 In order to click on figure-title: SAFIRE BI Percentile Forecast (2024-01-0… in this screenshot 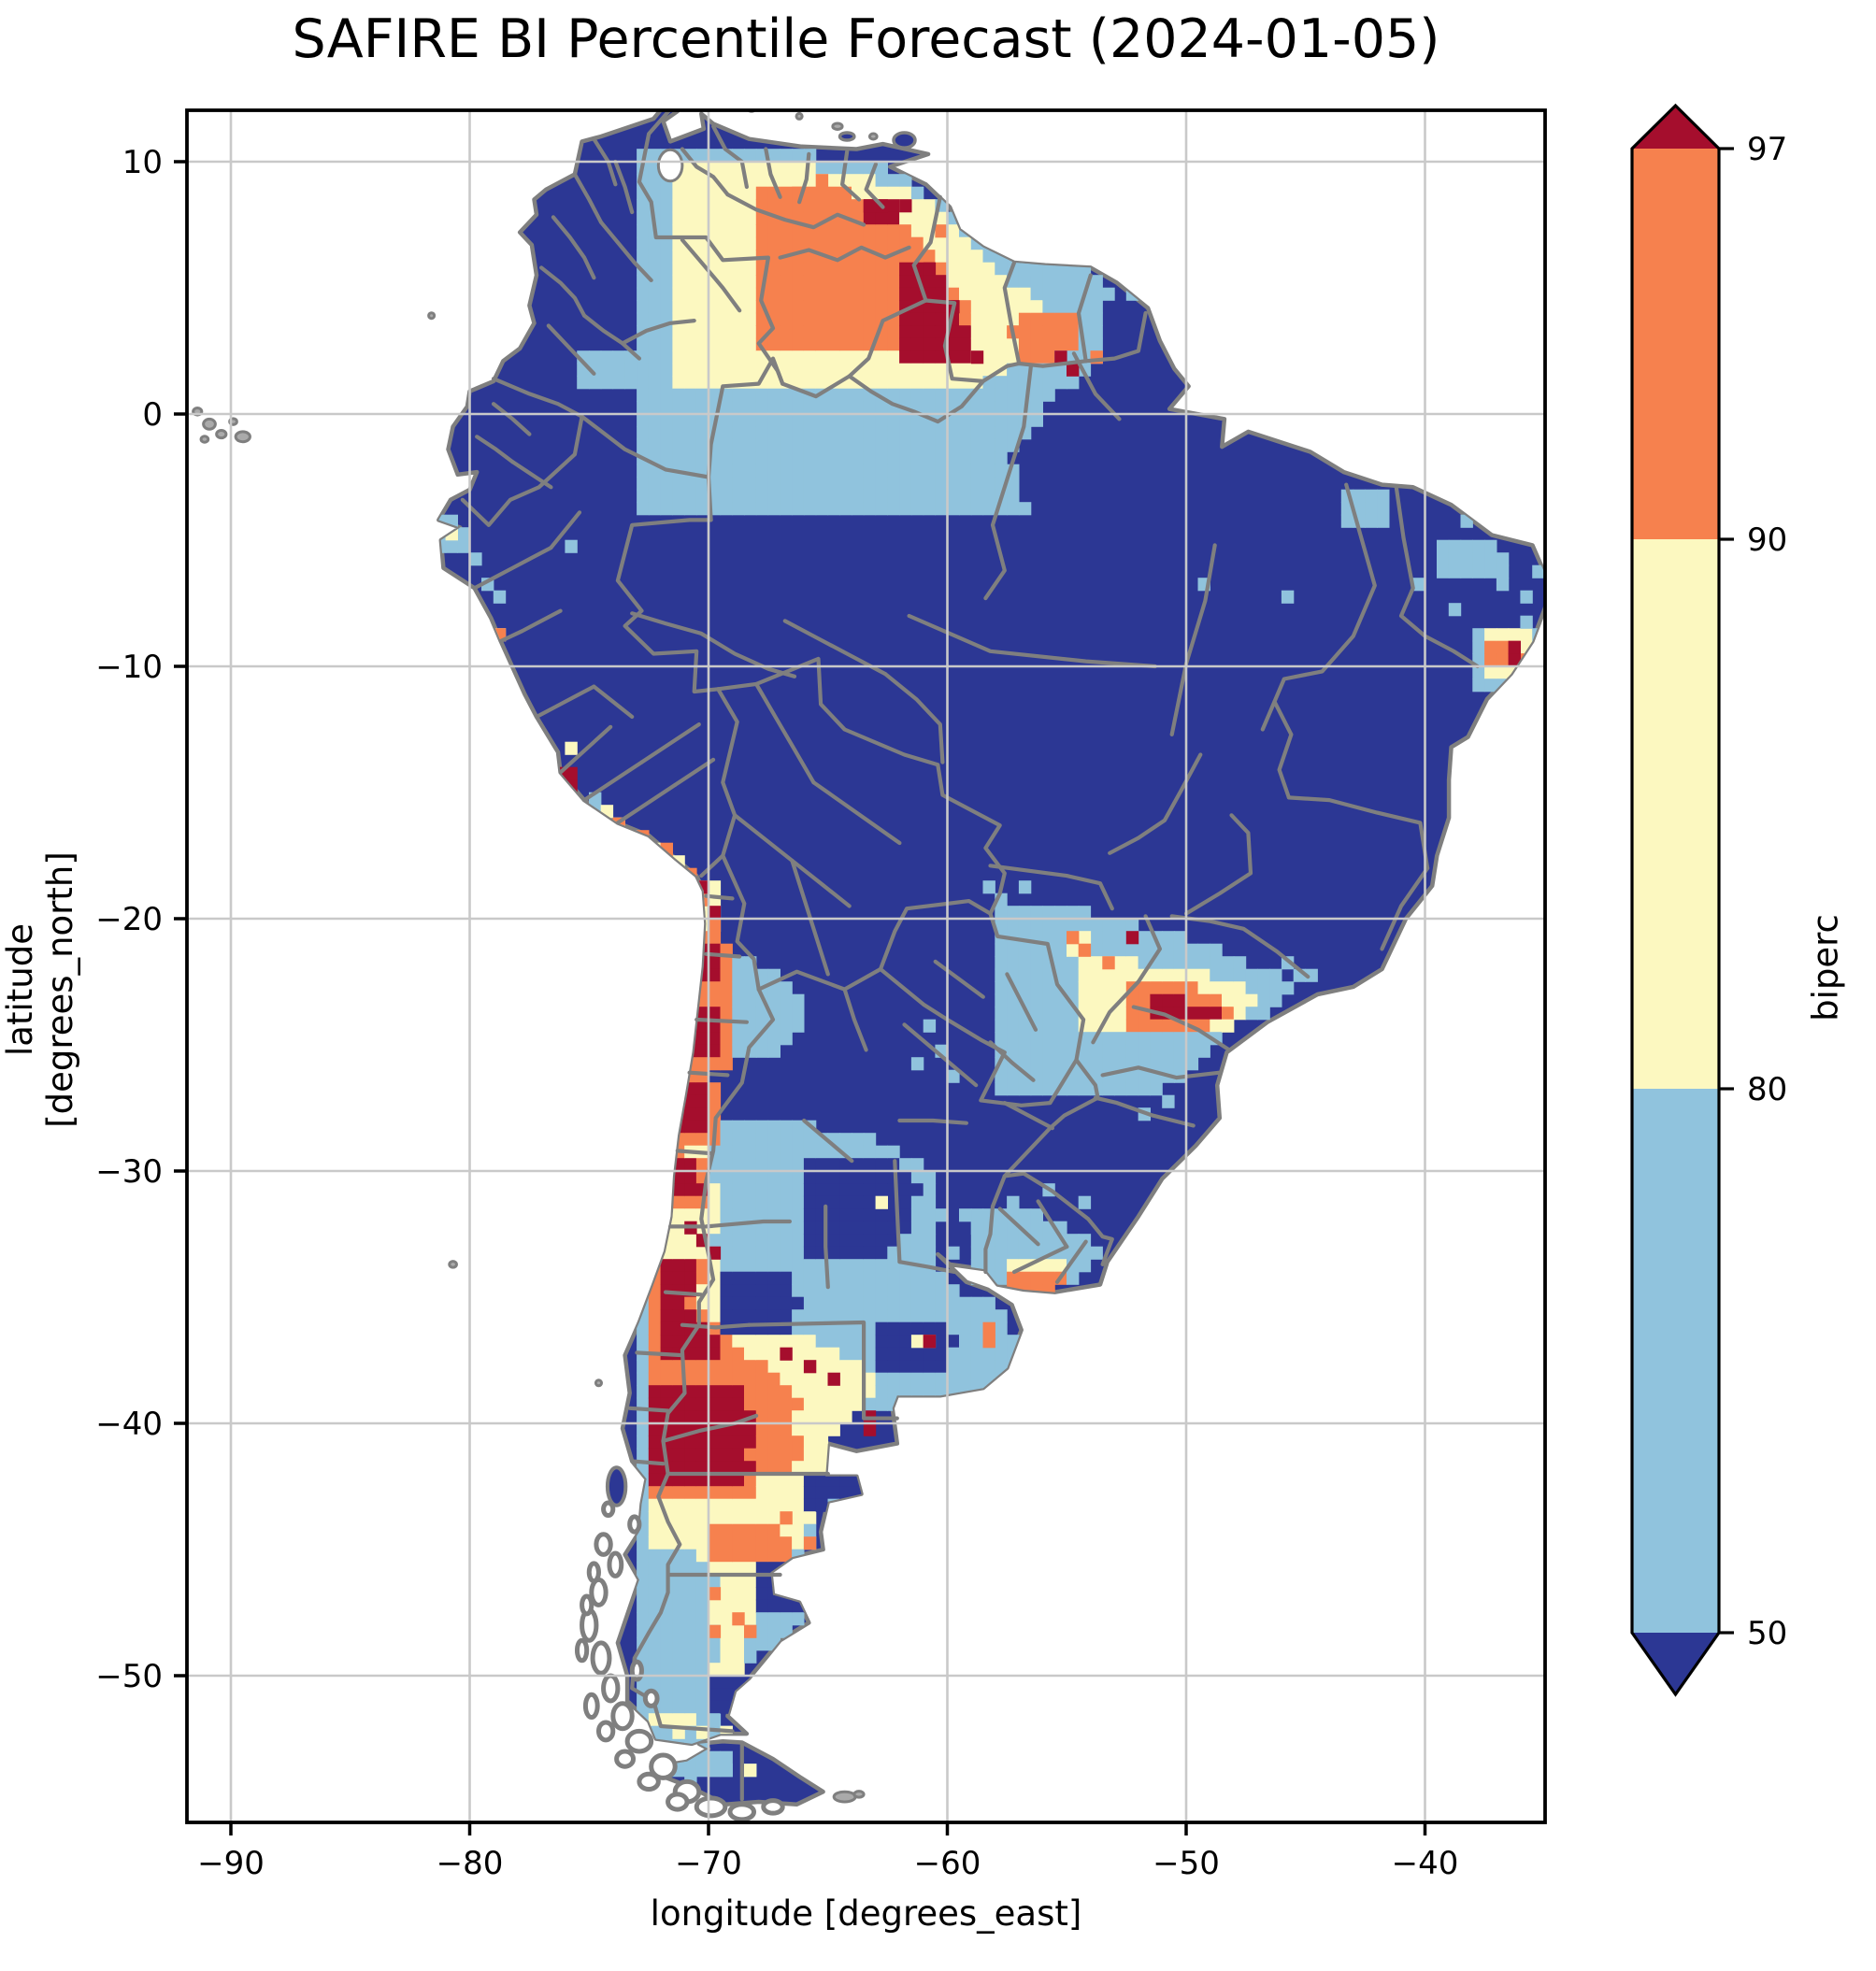, I will do `click(866, 39)`.